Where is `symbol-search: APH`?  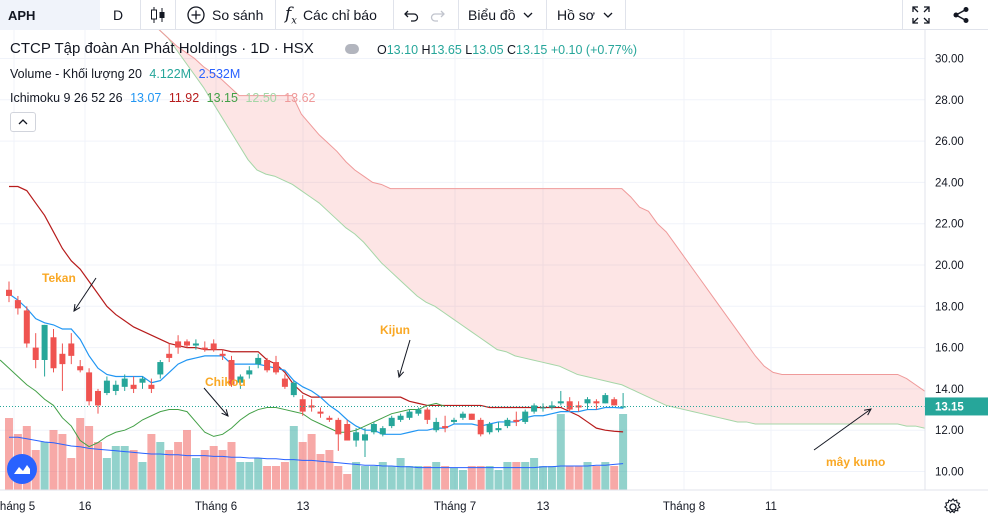 symbol-search: APH is located at coordinates (50, 15).